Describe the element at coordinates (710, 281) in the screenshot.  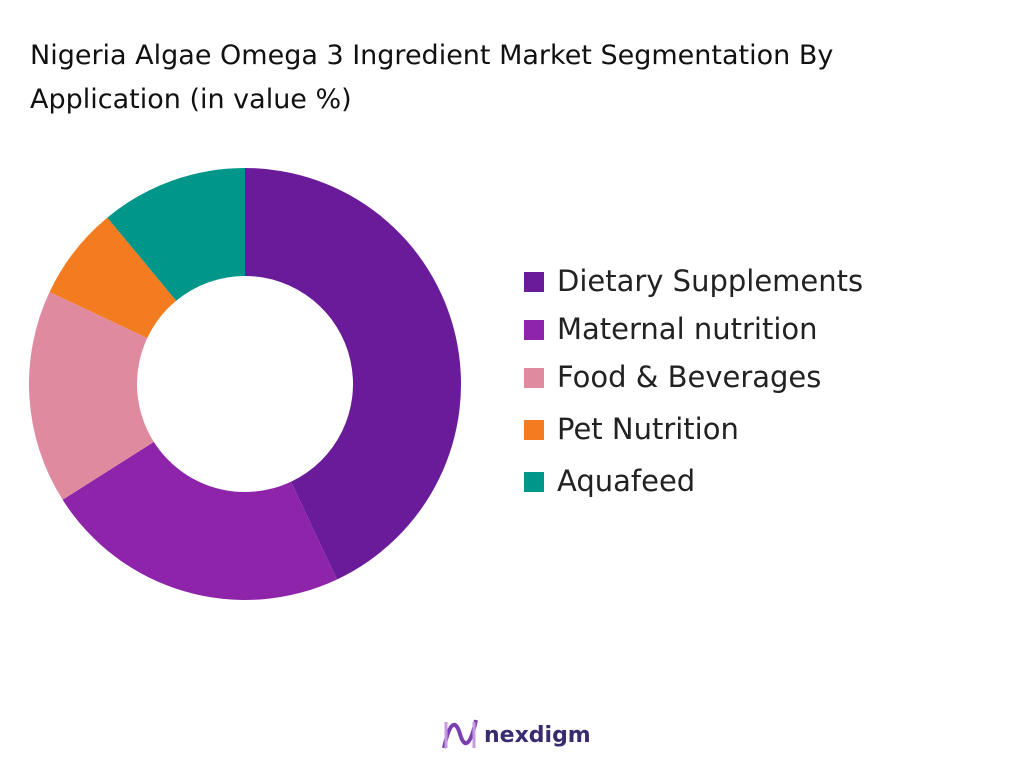
I see `legend-label: Dietary Supplements` at that location.